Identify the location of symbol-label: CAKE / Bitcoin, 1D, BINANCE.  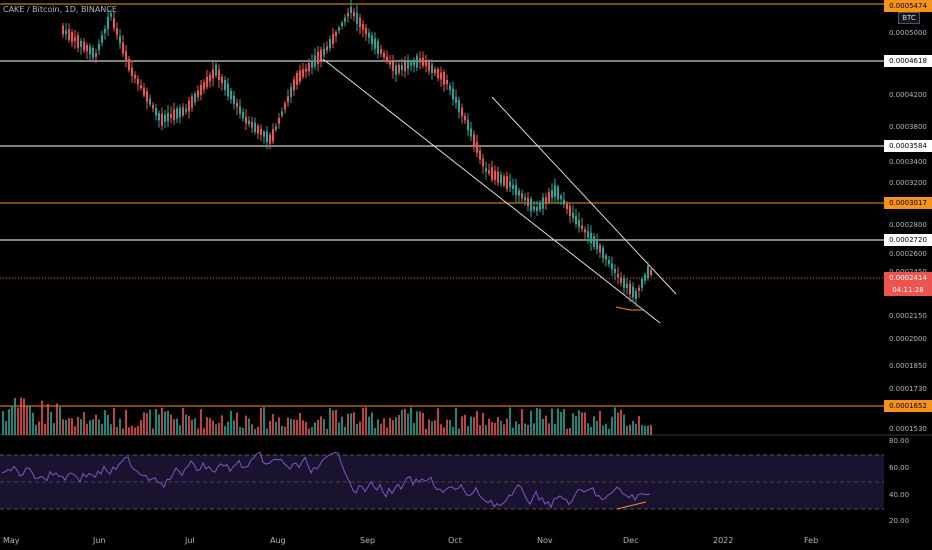
(60, 9).